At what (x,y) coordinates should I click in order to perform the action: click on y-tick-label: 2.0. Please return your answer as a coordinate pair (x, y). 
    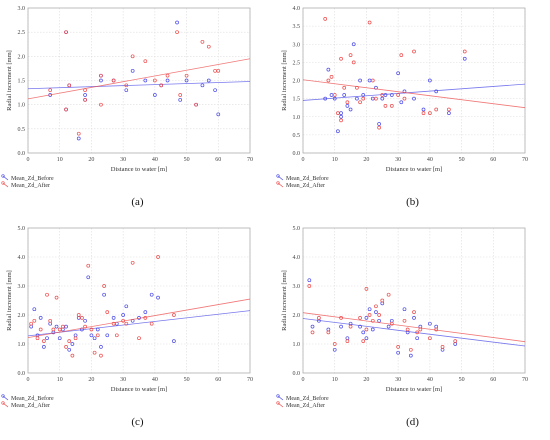
    Looking at the image, I should click on (22, 316).